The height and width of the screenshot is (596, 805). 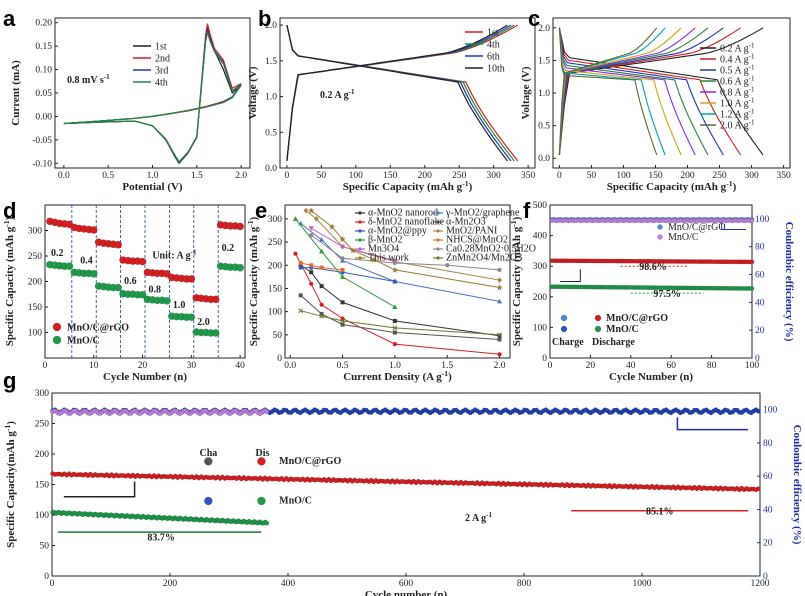 I want to click on panel-d-unit-annotation: Unit: A g-1, so click(x=174, y=255).